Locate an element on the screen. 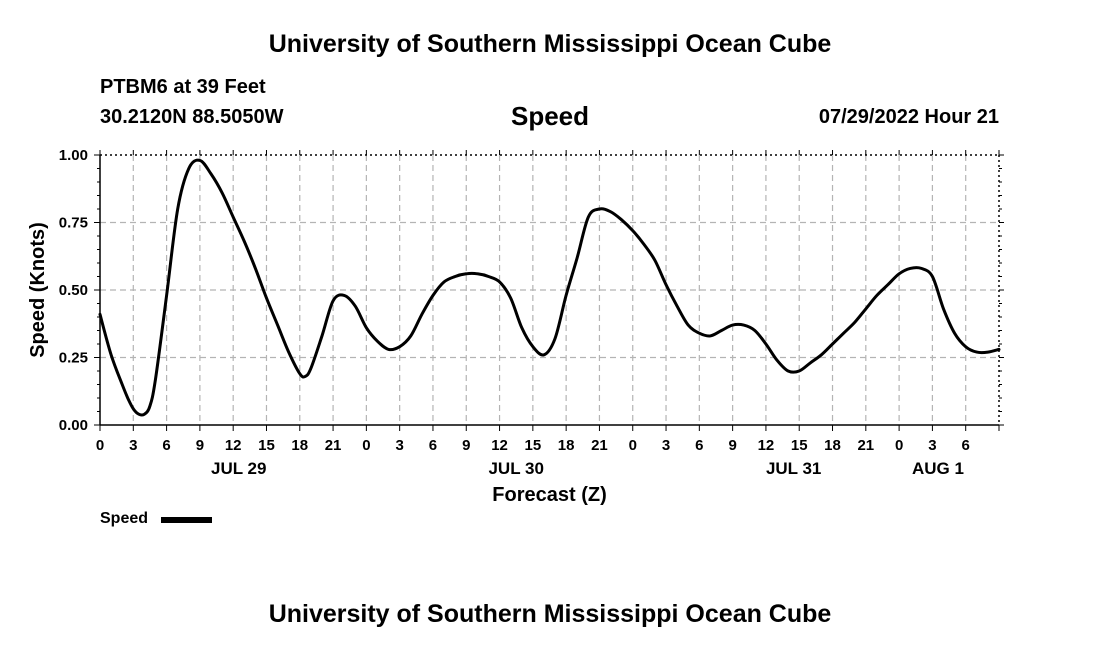 The height and width of the screenshot is (650, 1100). legend-swatch is located at coordinates (186, 520).